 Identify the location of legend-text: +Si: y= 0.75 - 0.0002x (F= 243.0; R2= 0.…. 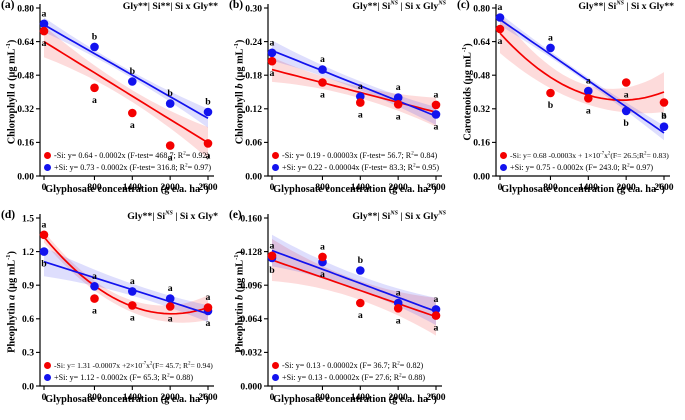
(582, 167).